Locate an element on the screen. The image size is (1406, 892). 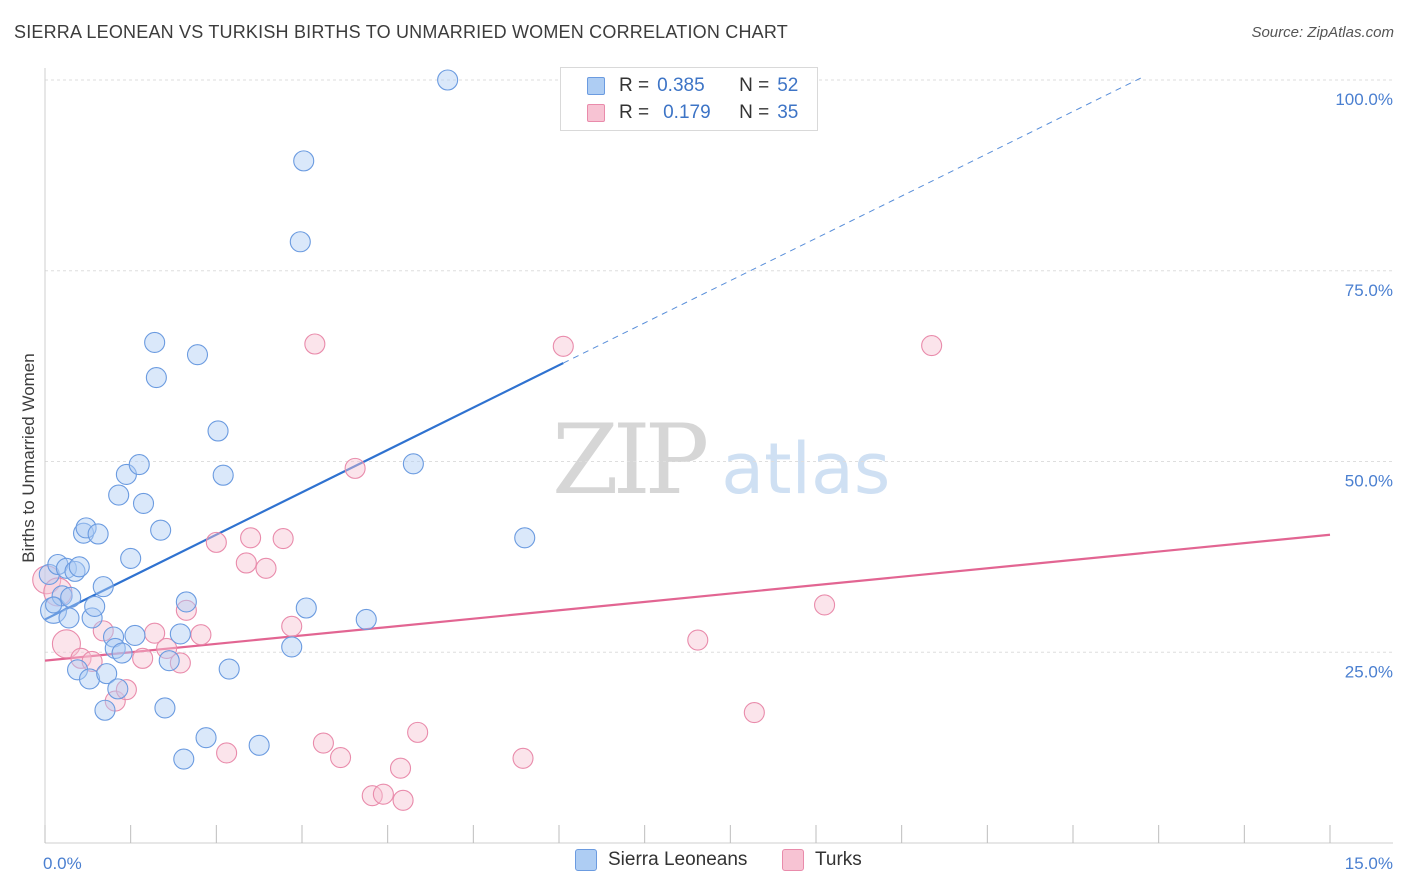
y-tick-label: 100.0% is located at coordinates (1364, 99).